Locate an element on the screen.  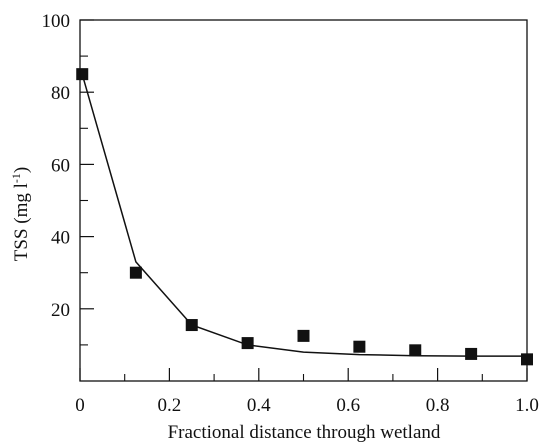
x-tick-label: 0 is located at coordinates (80, 405).